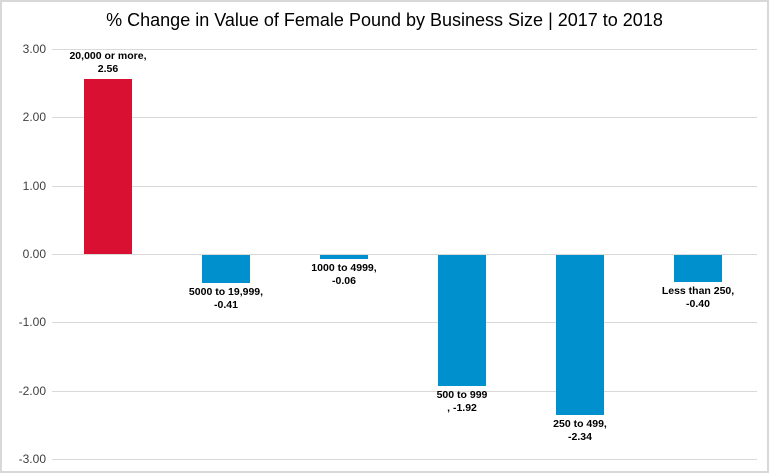 This screenshot has width=769, height=473. I want to click on y-axis-tick-label: 0.00, so click(34, 254).